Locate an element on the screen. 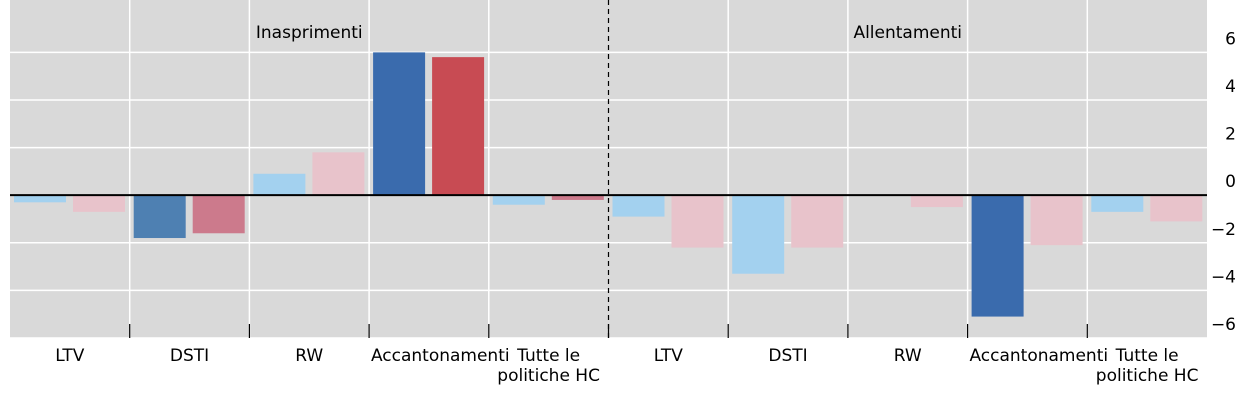  y-tick-label: −4 is located at coordinates (1223, 277).